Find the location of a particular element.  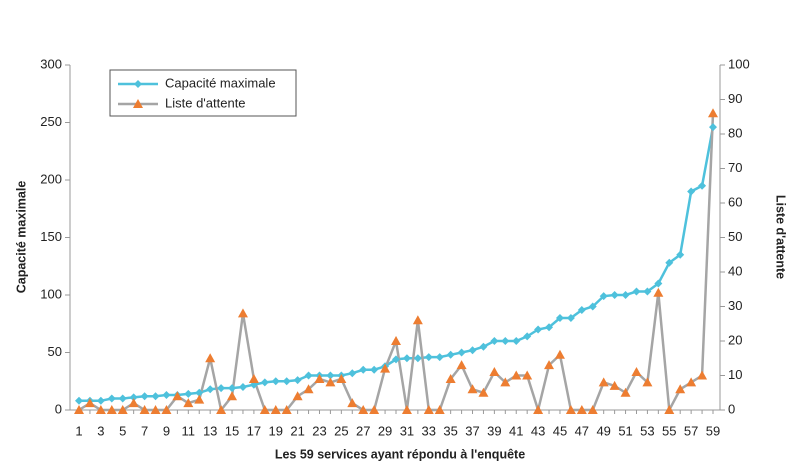

y-tick-label: 100 is located at coordinates (51, 293).